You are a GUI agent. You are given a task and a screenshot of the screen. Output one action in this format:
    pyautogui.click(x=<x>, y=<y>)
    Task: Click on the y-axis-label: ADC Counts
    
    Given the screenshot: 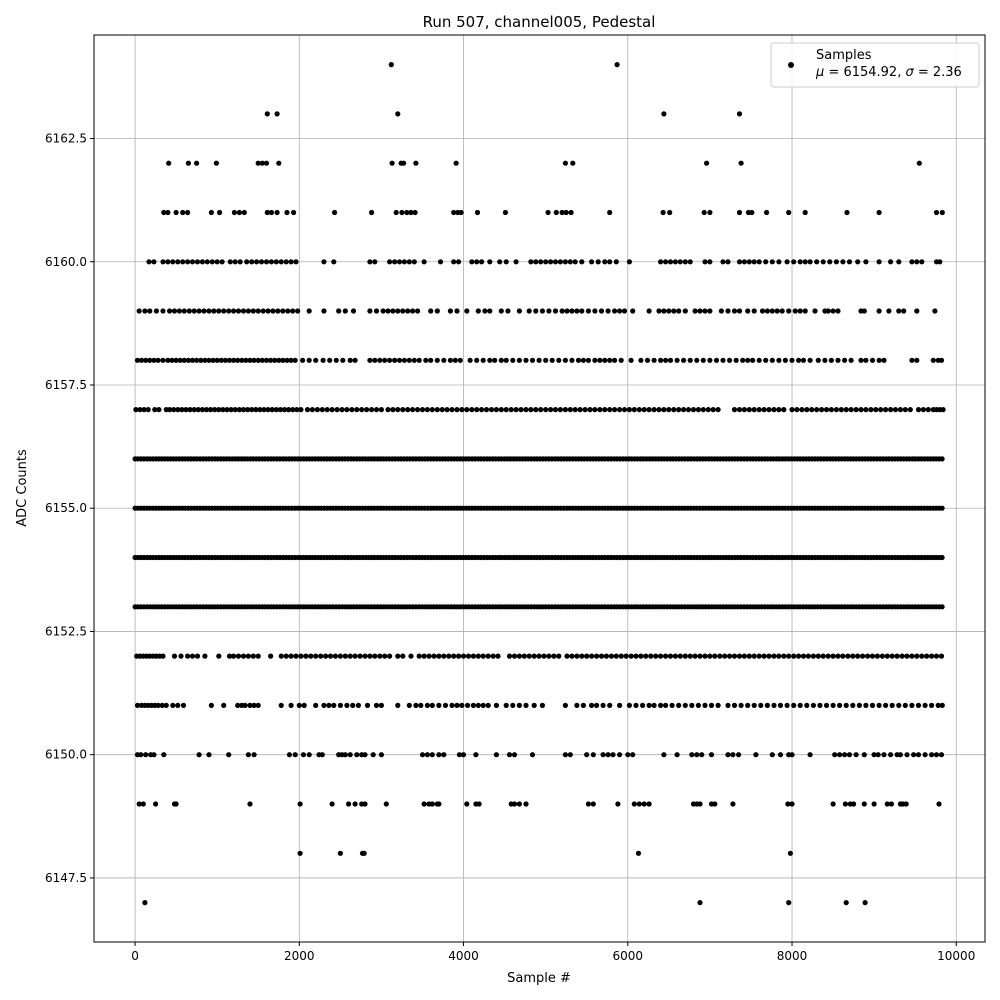 What is the action you would take?
    pyautogui.click(x=22, y=488)
    